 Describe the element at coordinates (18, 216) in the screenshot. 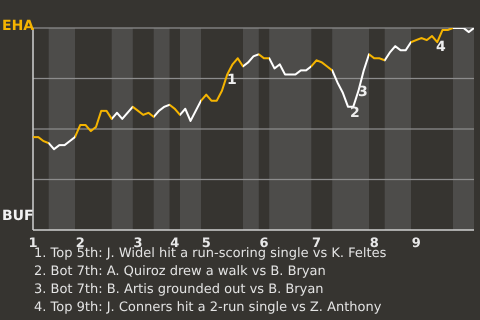

I see `annotation: BUF` at that location.